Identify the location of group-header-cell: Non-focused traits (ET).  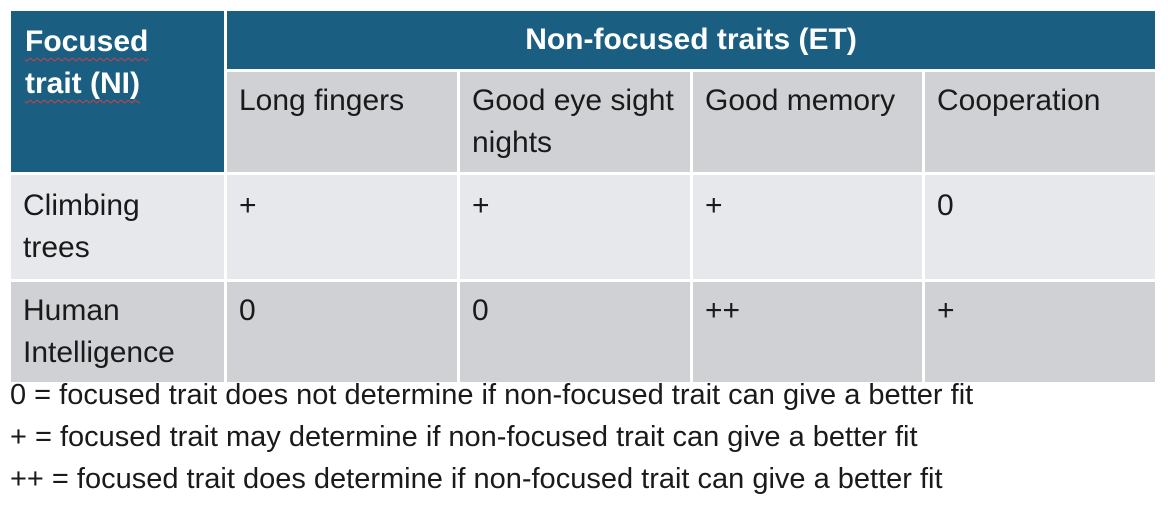
(691, 40).